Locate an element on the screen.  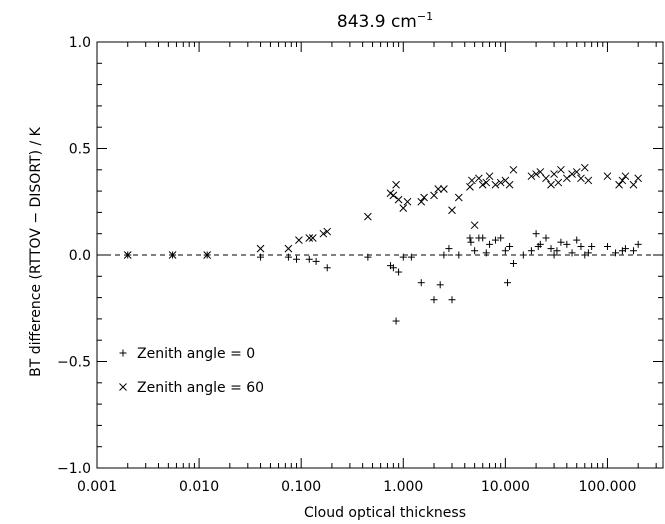
x-tick-label: 1.000 is located at coordinates (403, 487).